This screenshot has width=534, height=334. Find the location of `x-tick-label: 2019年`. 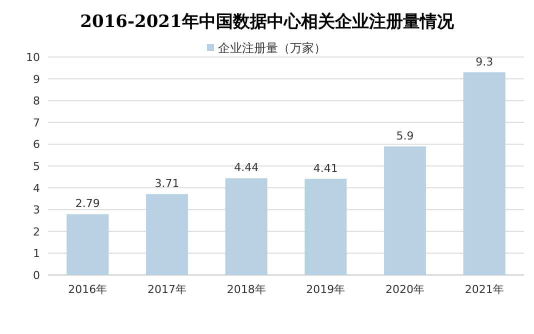

x-tick-label: 2019年 is located at coordinates (326, 289).